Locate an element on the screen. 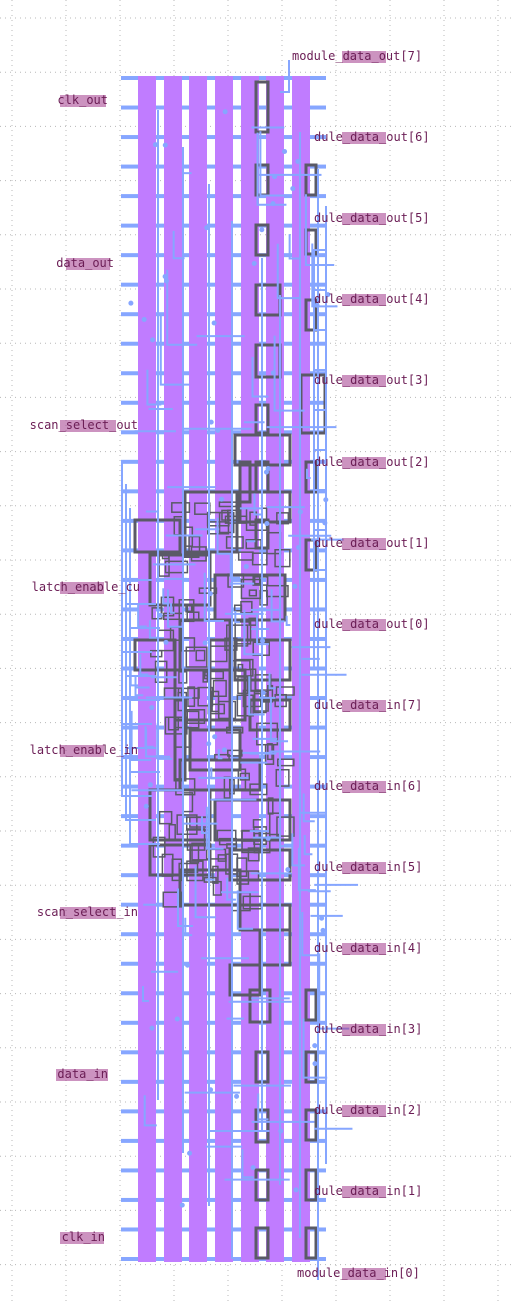 The height and width of the screenshot is (1303, 515). pin-label-data_in: data_in is located at coordinates (82, 1074).